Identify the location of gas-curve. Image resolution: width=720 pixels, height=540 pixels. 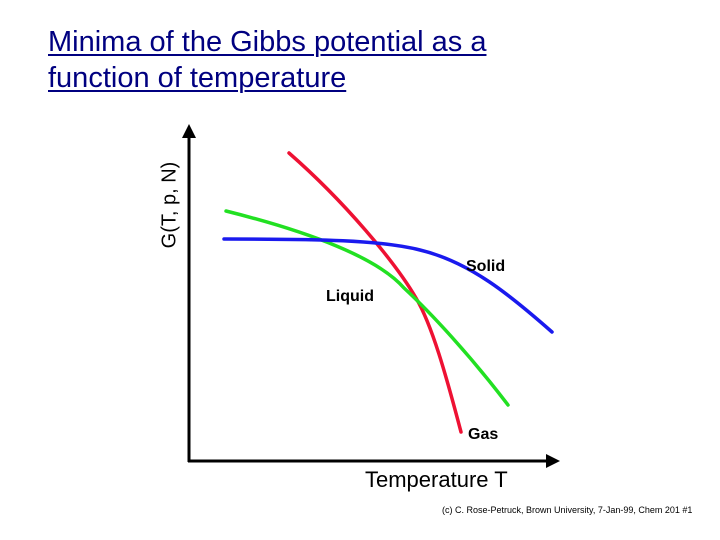
(375, 292).